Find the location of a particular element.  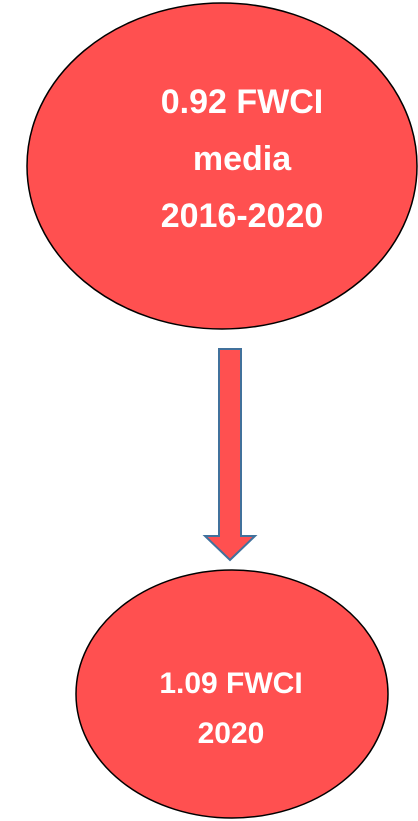

node-text: 2020 is located at coordinates (231, 733).